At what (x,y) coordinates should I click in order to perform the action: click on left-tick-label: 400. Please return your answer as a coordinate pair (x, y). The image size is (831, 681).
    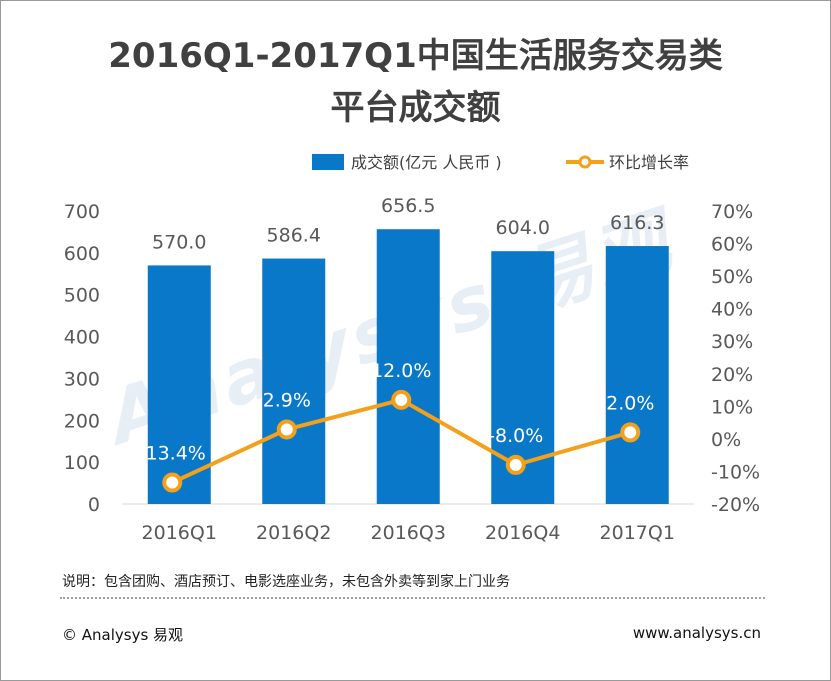
    Looking at the image, I should click on (82, 338).